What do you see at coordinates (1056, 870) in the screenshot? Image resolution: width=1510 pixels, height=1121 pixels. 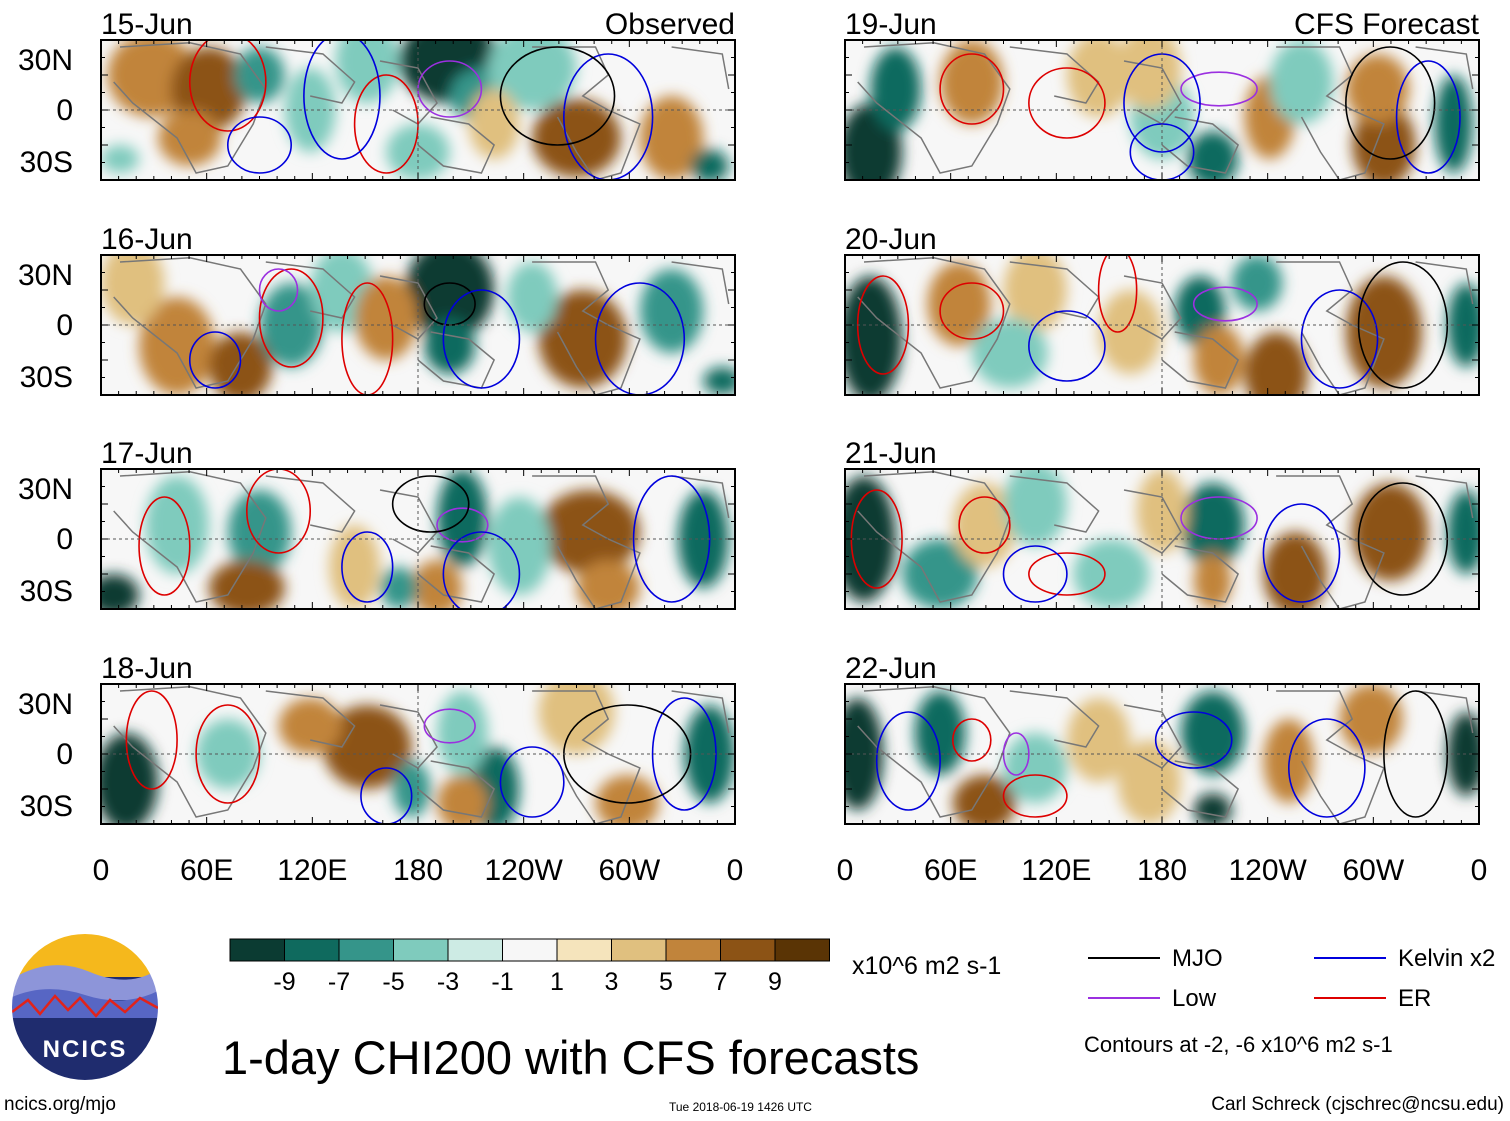 I see `lon-label: 120E` at bounding box center [1056, 870].